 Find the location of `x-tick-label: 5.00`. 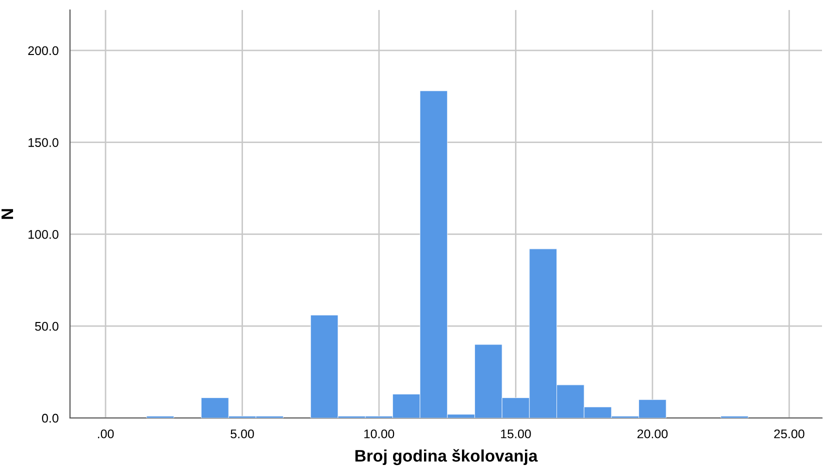

x-tick-label: 5.00 is located at coordinates (242, 433).